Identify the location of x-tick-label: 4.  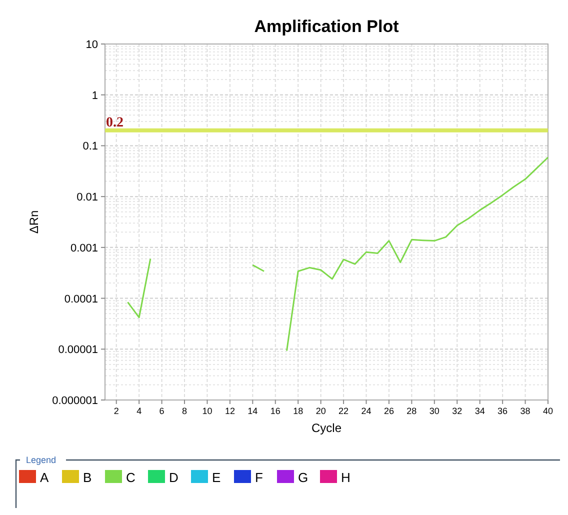
(139, 411).